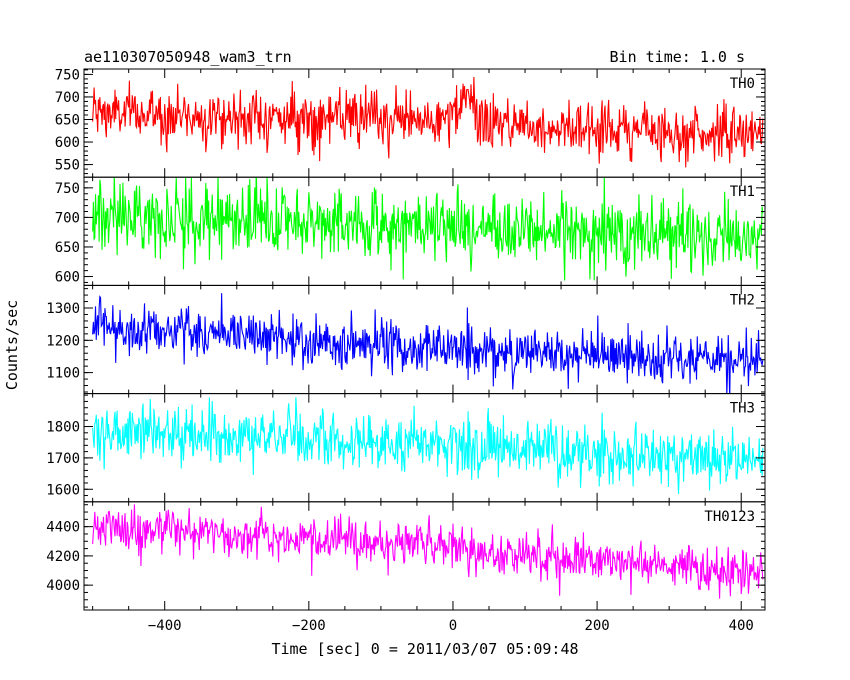 This screenshot has height=680, width=850. Describe the element at coordinates (188, 57) in the screenshot. I see `chart-title: ae110307050948_wam3_trn` at that location.